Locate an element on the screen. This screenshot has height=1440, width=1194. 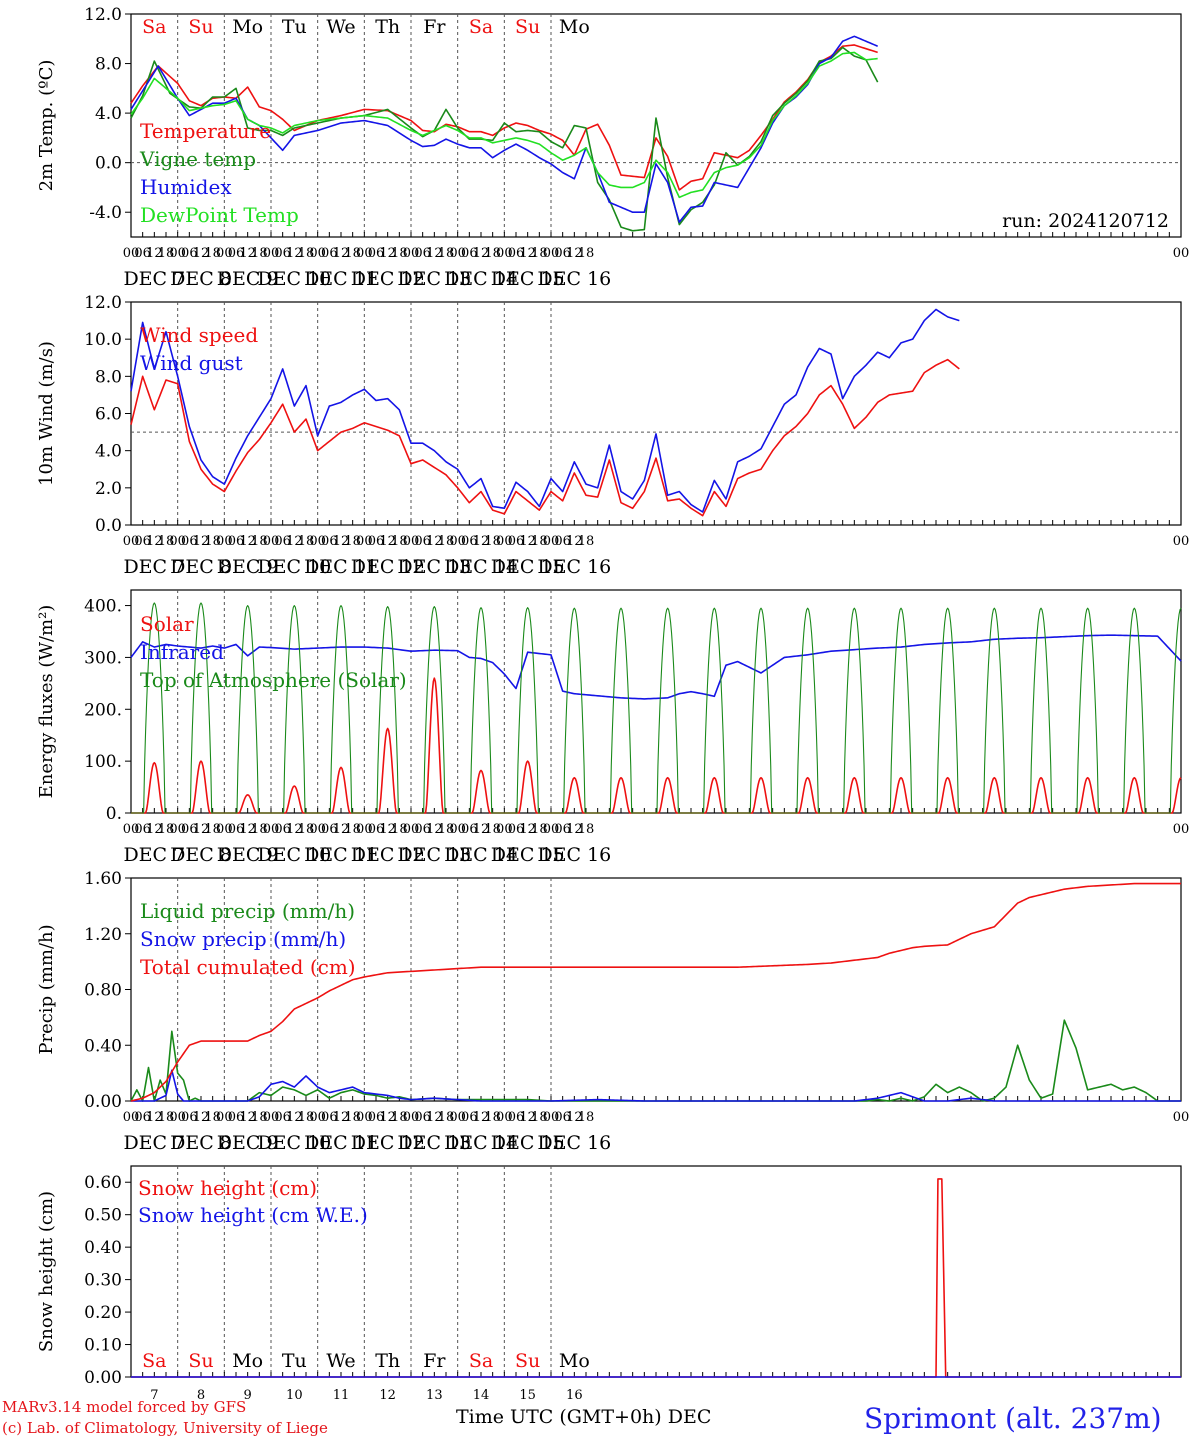
series-line-dewpoint-temp is located at coordinates (504, 125).